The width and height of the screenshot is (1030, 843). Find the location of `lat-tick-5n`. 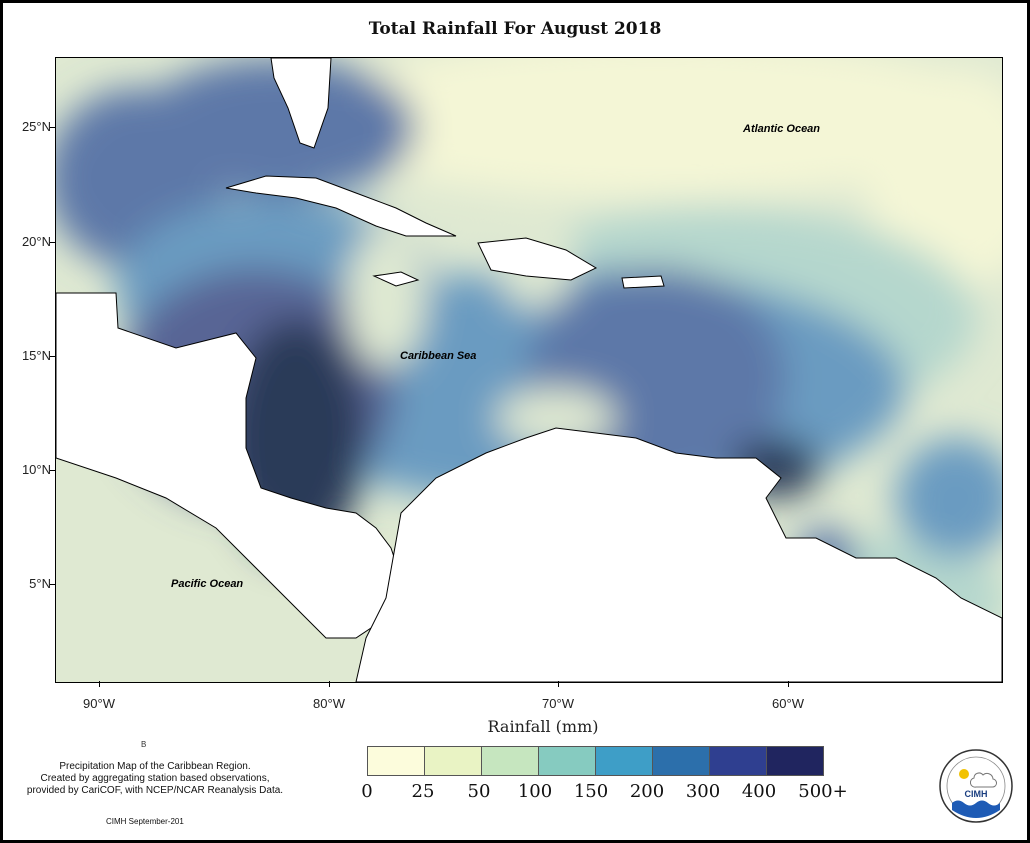

lat-tick-5n is located at coordinates (53, 584).